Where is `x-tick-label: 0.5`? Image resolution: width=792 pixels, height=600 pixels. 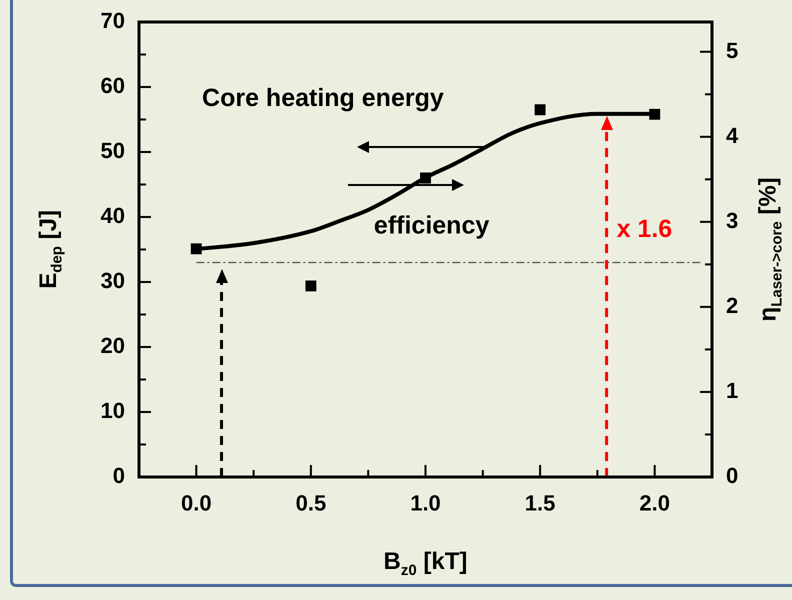 x-tick-label: 0.5 is located at coordinates (311, 503).